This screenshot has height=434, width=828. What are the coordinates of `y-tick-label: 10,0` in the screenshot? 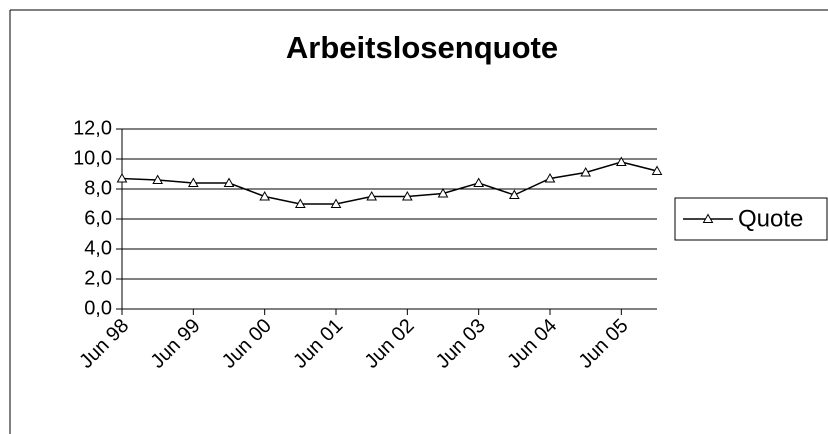 It's located at (92, 158).